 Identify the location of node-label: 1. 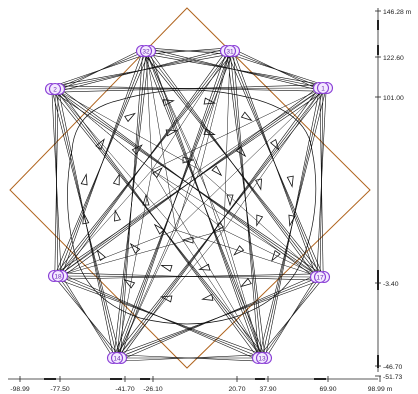
(323, 89).